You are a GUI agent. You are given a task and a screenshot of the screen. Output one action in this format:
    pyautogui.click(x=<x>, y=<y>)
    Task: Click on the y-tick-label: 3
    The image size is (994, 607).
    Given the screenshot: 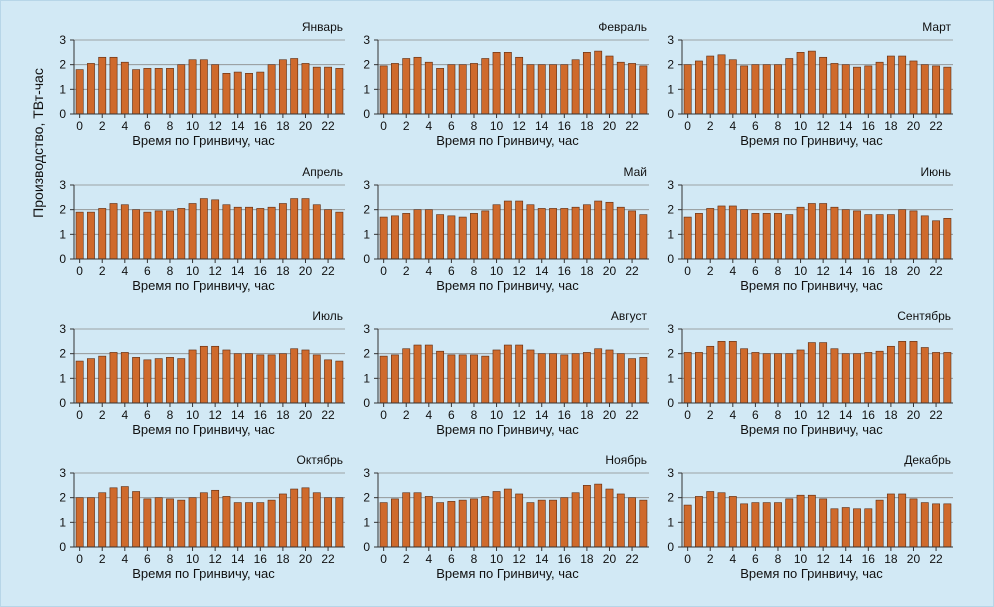 What is the action you would take?
    pyautogui.click(x=62, y=329)
    